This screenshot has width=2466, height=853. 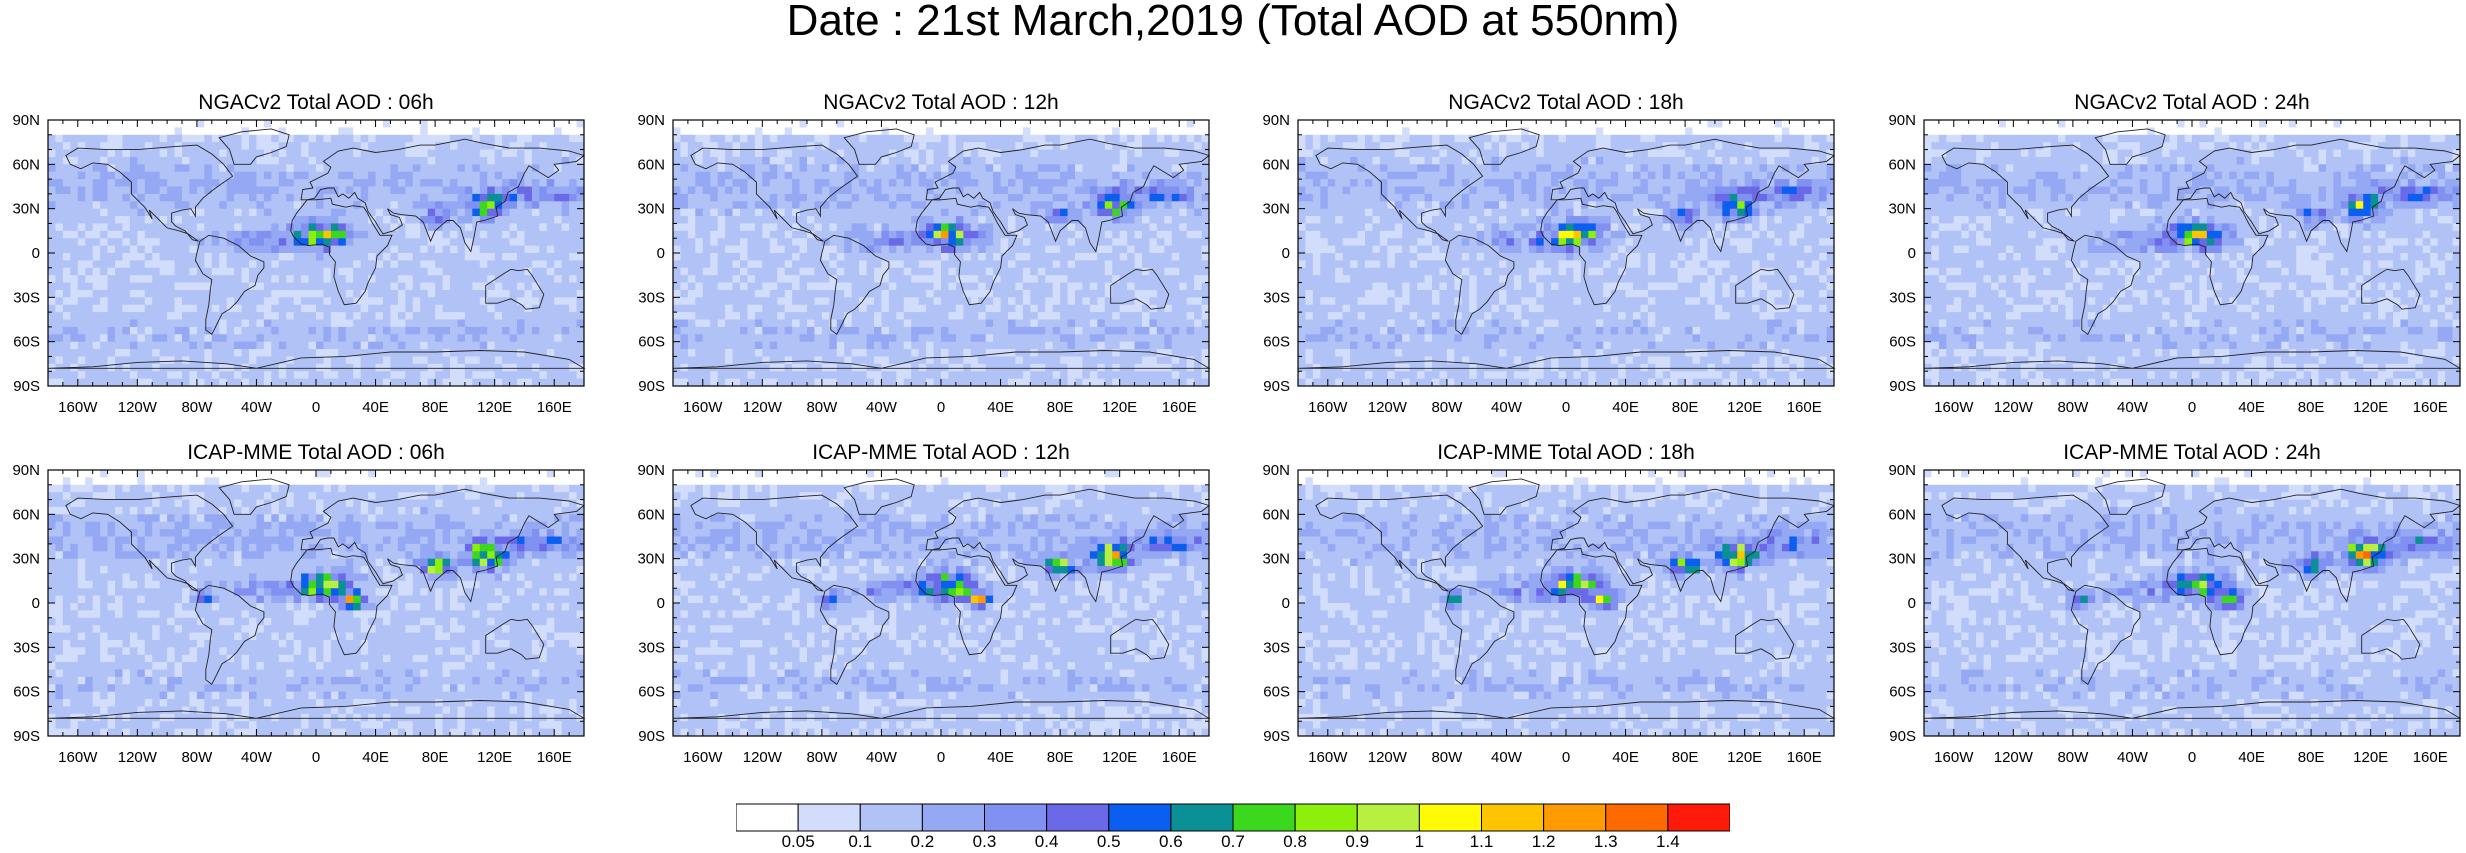 What do you see at coordinates (985, 842) in the screenshot?
I see `colorbar-tick-label: 0.3` at bounding box center [985, 842].